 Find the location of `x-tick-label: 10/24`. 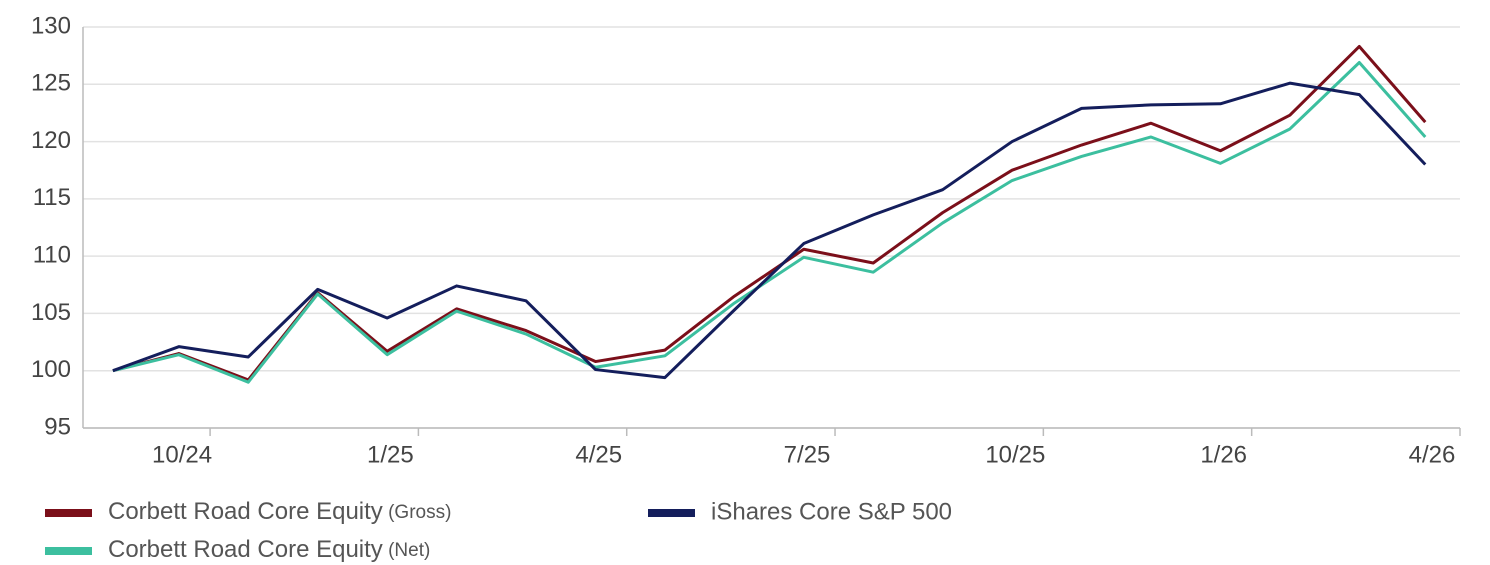

x-tick-label: 10/24 is located at coordinates (182, 454).